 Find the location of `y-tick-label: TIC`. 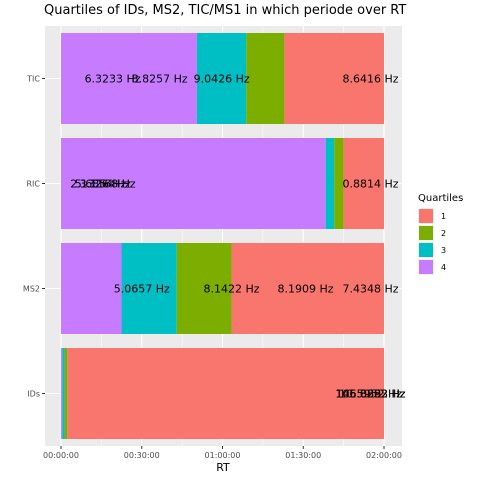

y-tick-label: TIC is located at coordinates (33, 79).